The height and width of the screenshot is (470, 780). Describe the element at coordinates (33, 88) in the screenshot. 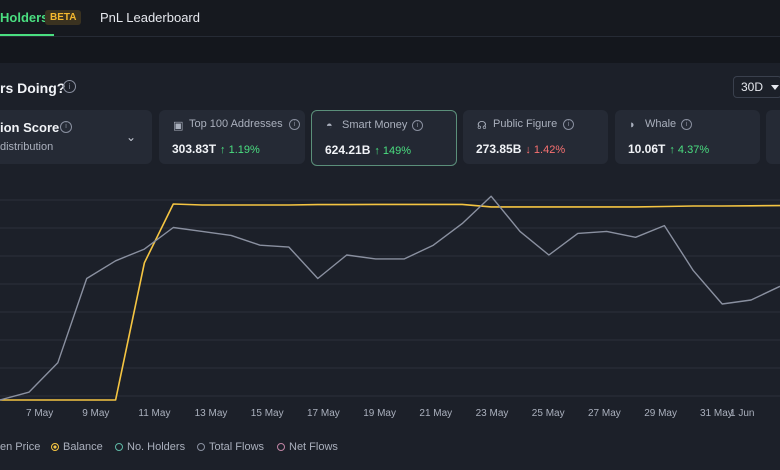

I see `section-title: rs Doing?` at that location.